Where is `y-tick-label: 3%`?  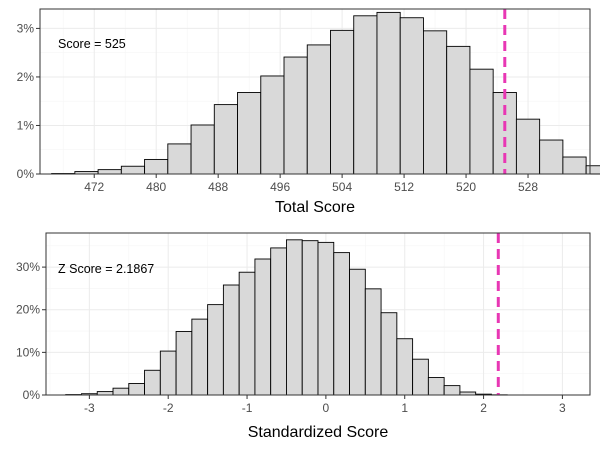
y-tick-label: 3% is located at coordinates (26, 28).